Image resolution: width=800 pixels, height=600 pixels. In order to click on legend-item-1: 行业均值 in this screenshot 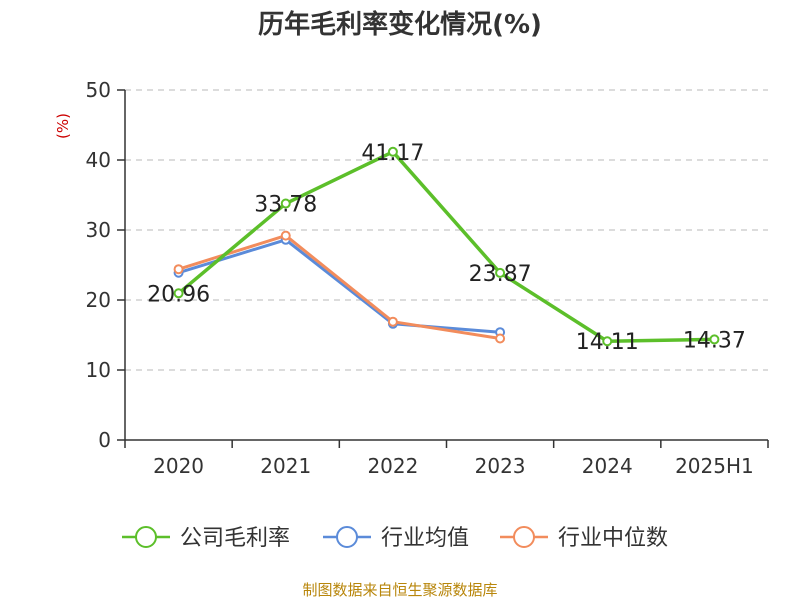, I will do `click(396, 538)`.